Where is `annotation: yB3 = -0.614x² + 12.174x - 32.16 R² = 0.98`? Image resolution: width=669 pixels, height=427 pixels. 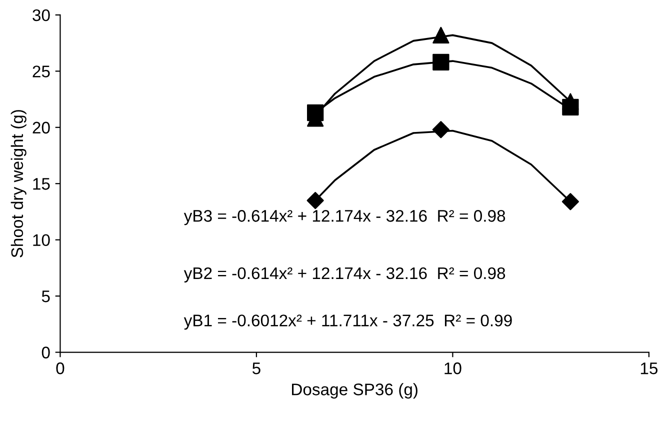
annotation: yB3 = -0.614x² + 12.174x - 32.16 R² = 0.98 is located at coordinates (345, 218).